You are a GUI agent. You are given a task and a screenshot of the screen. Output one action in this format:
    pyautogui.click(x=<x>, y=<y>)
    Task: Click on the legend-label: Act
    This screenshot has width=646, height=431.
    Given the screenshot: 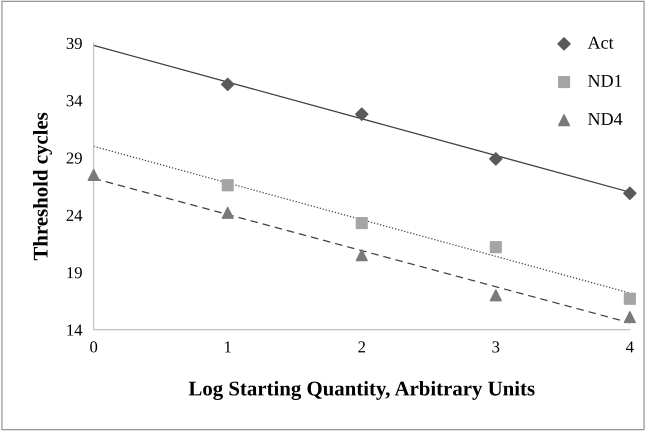 What is the action you would take?
    pyautogui.click(x=601, y=42)
    